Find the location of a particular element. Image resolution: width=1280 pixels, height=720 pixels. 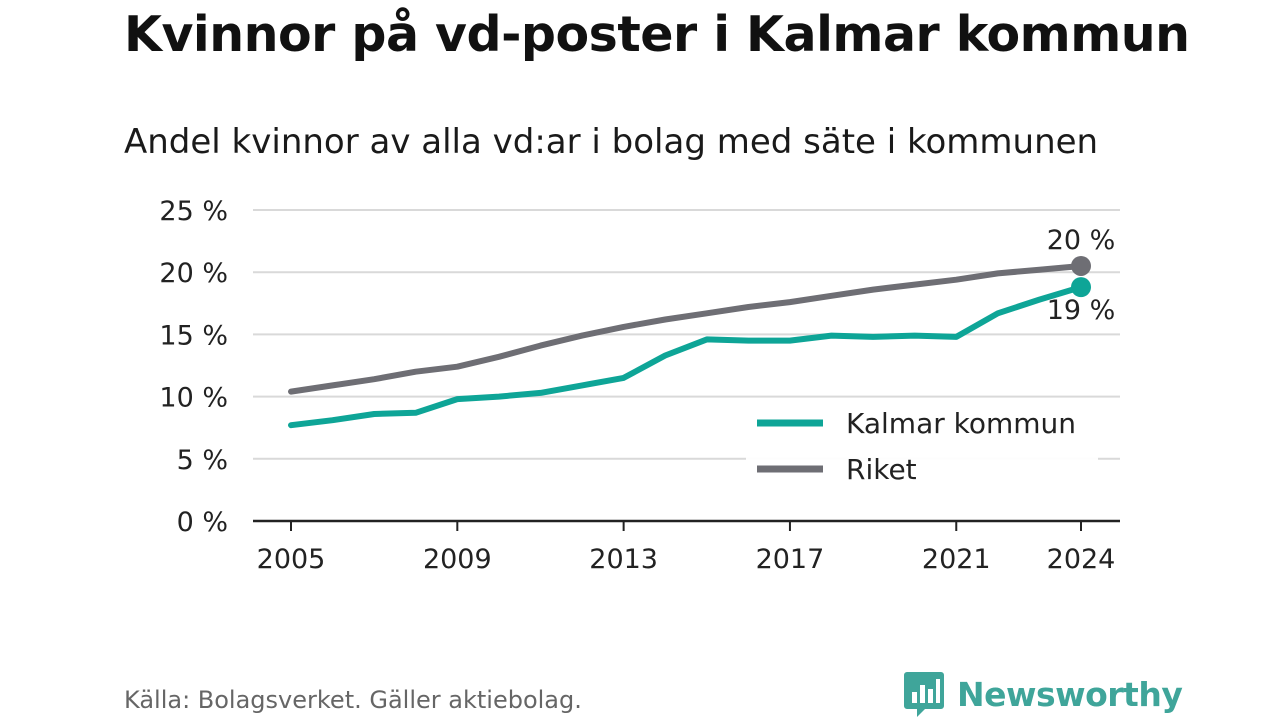

x-tick-label: 2013 is located at coordinates (623, 559).